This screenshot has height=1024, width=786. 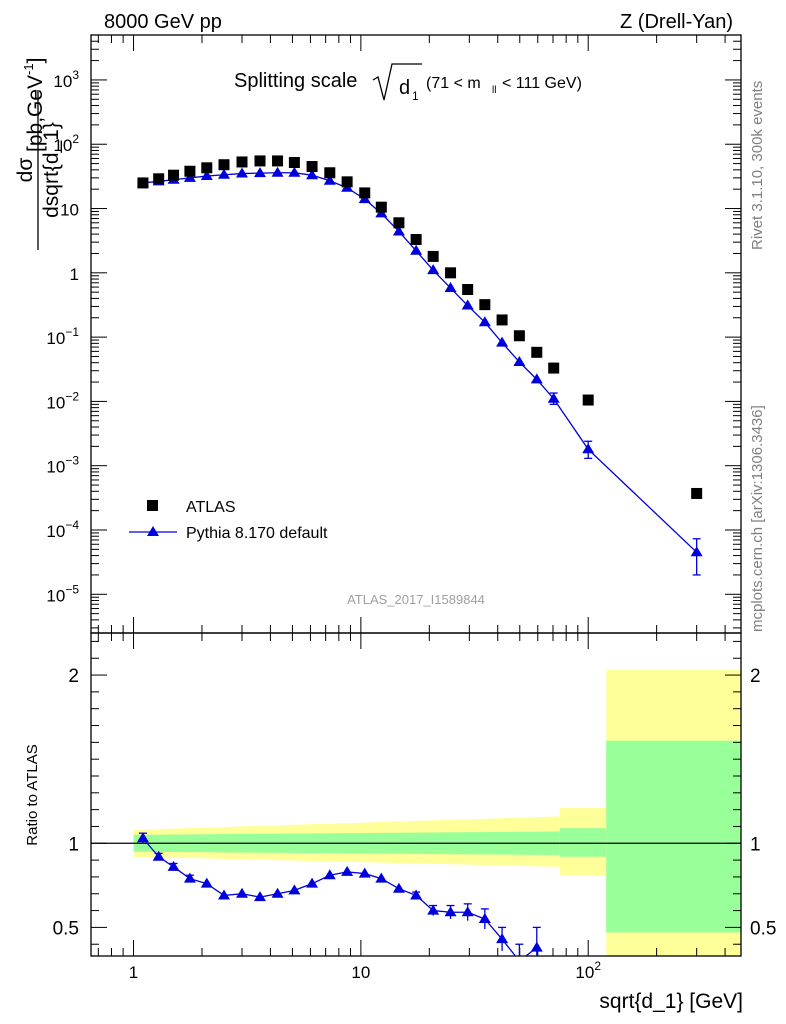 What do you see at coordinates (66, 143) in the screenshot?
I see `main-ytick-label: 10²` at bounding box center [66, 143].